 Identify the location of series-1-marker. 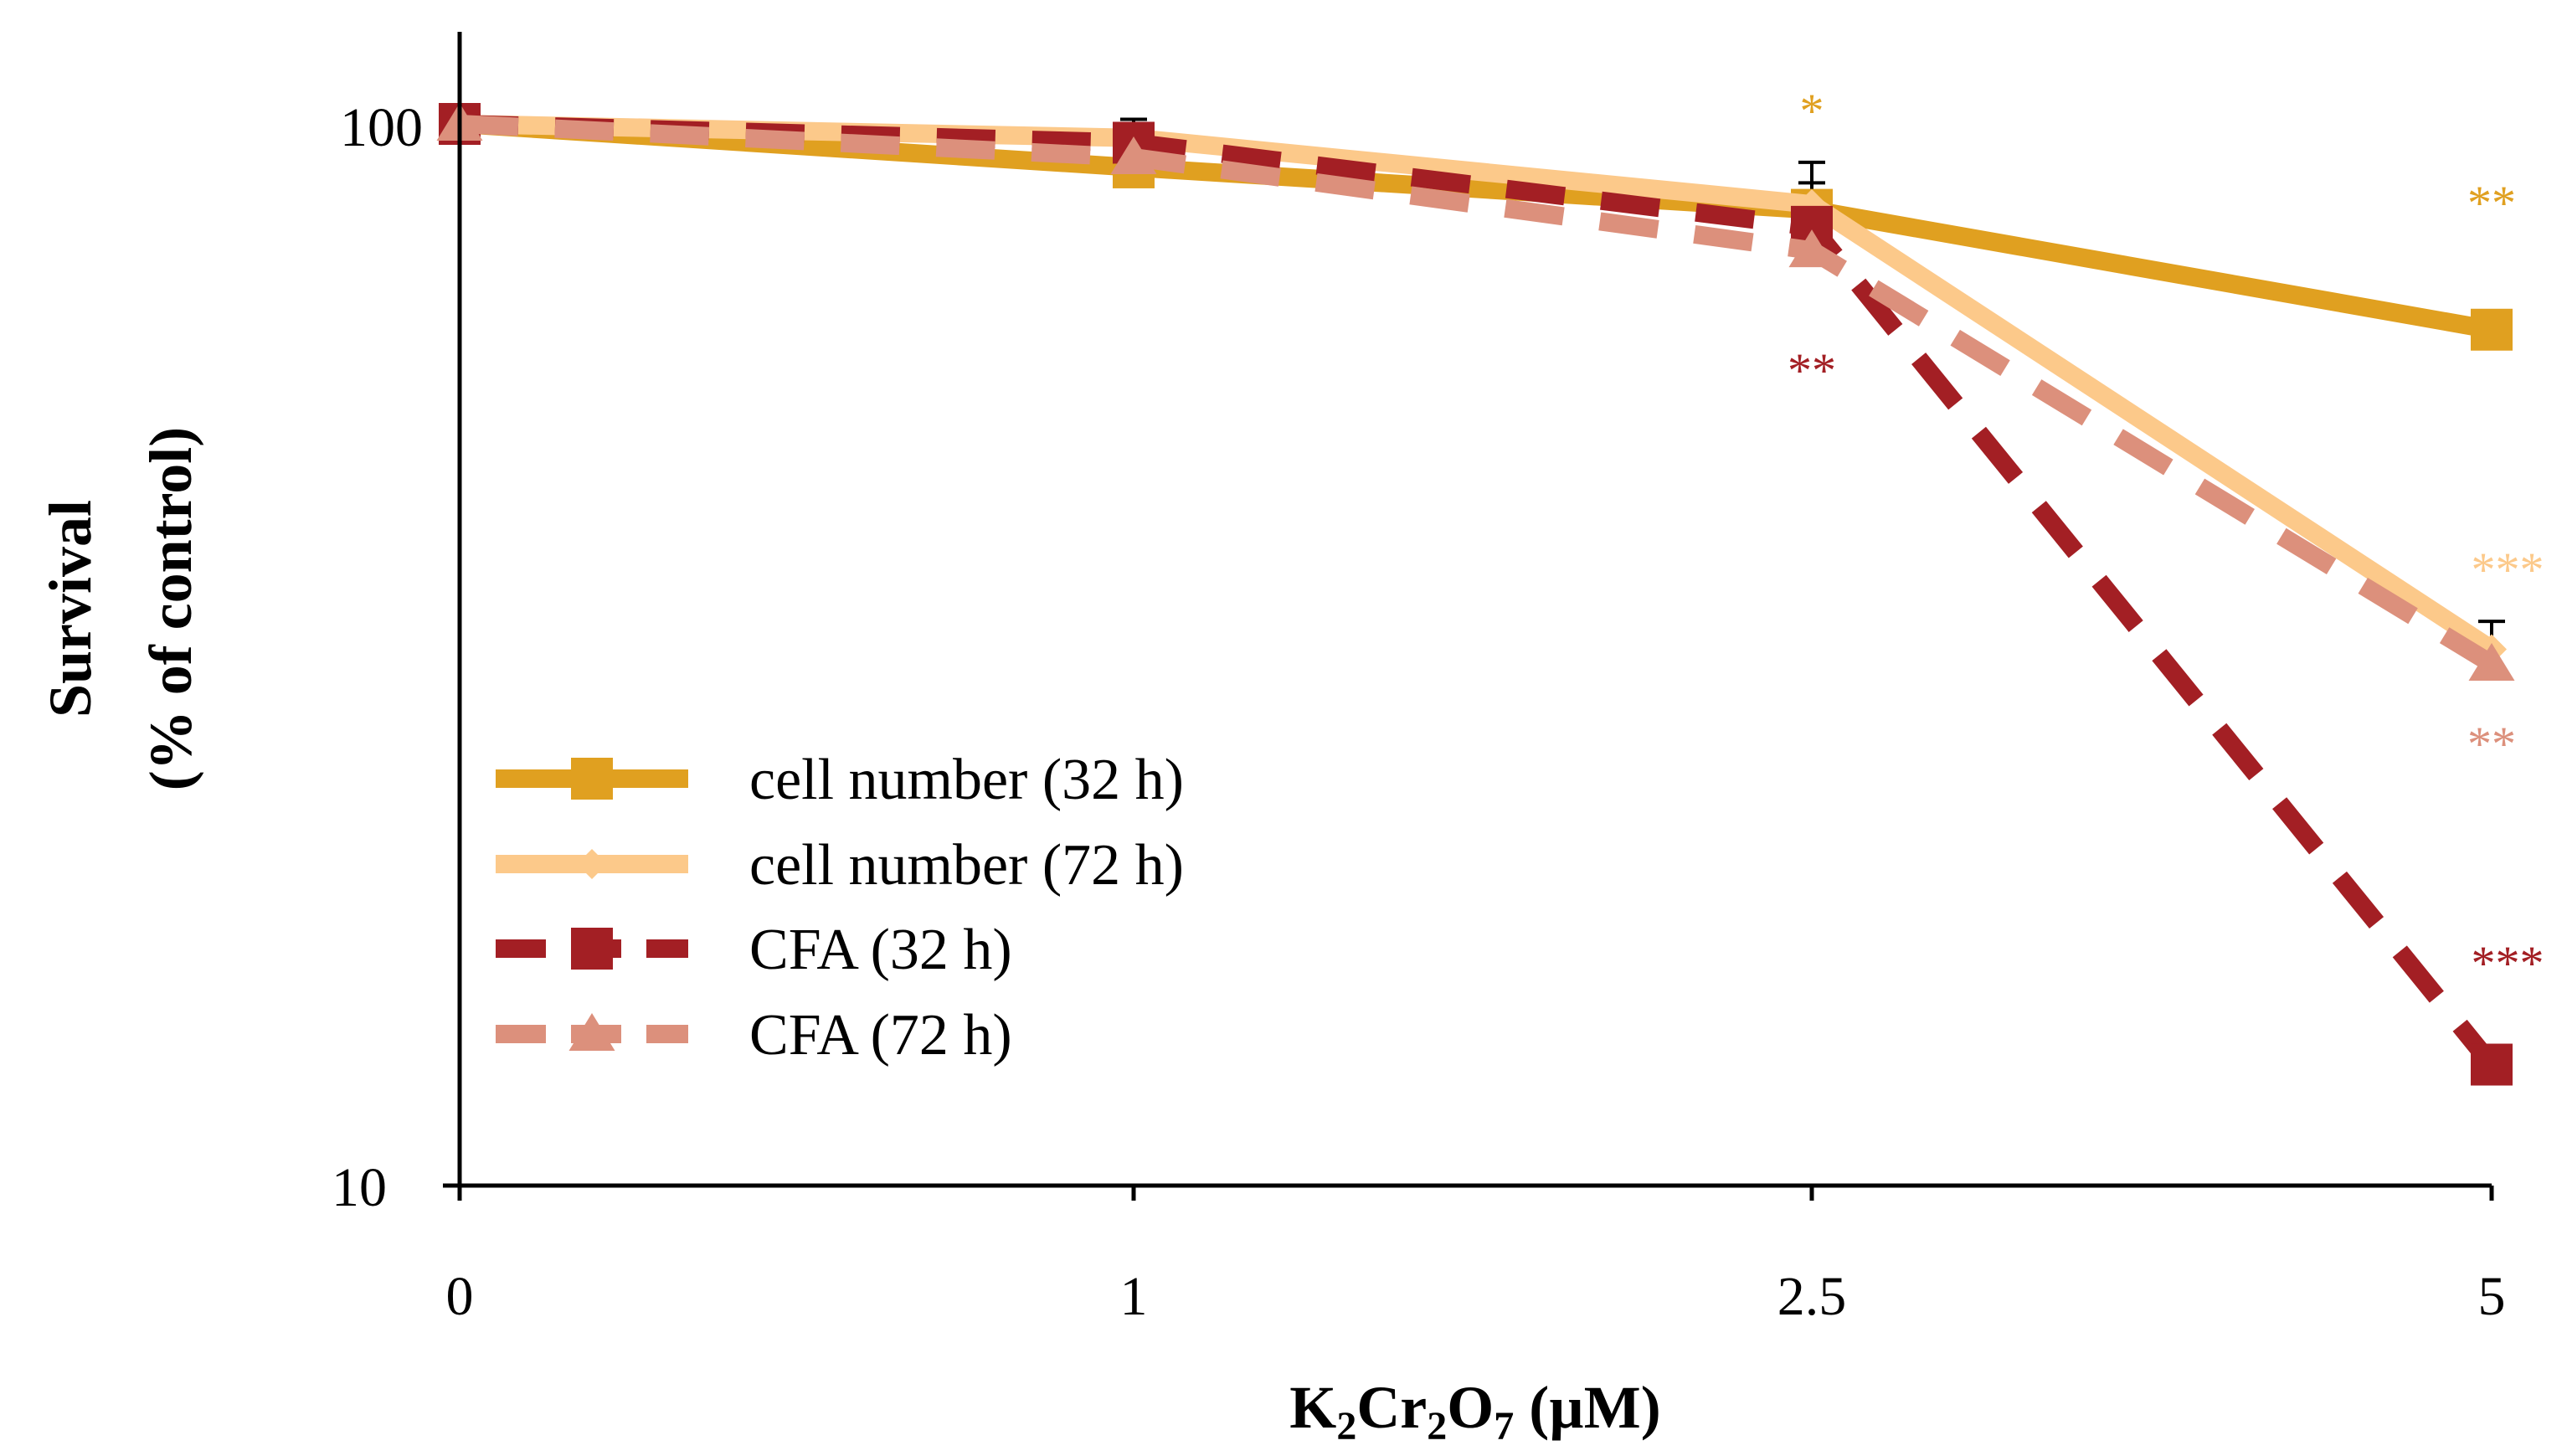
(2492, 329).